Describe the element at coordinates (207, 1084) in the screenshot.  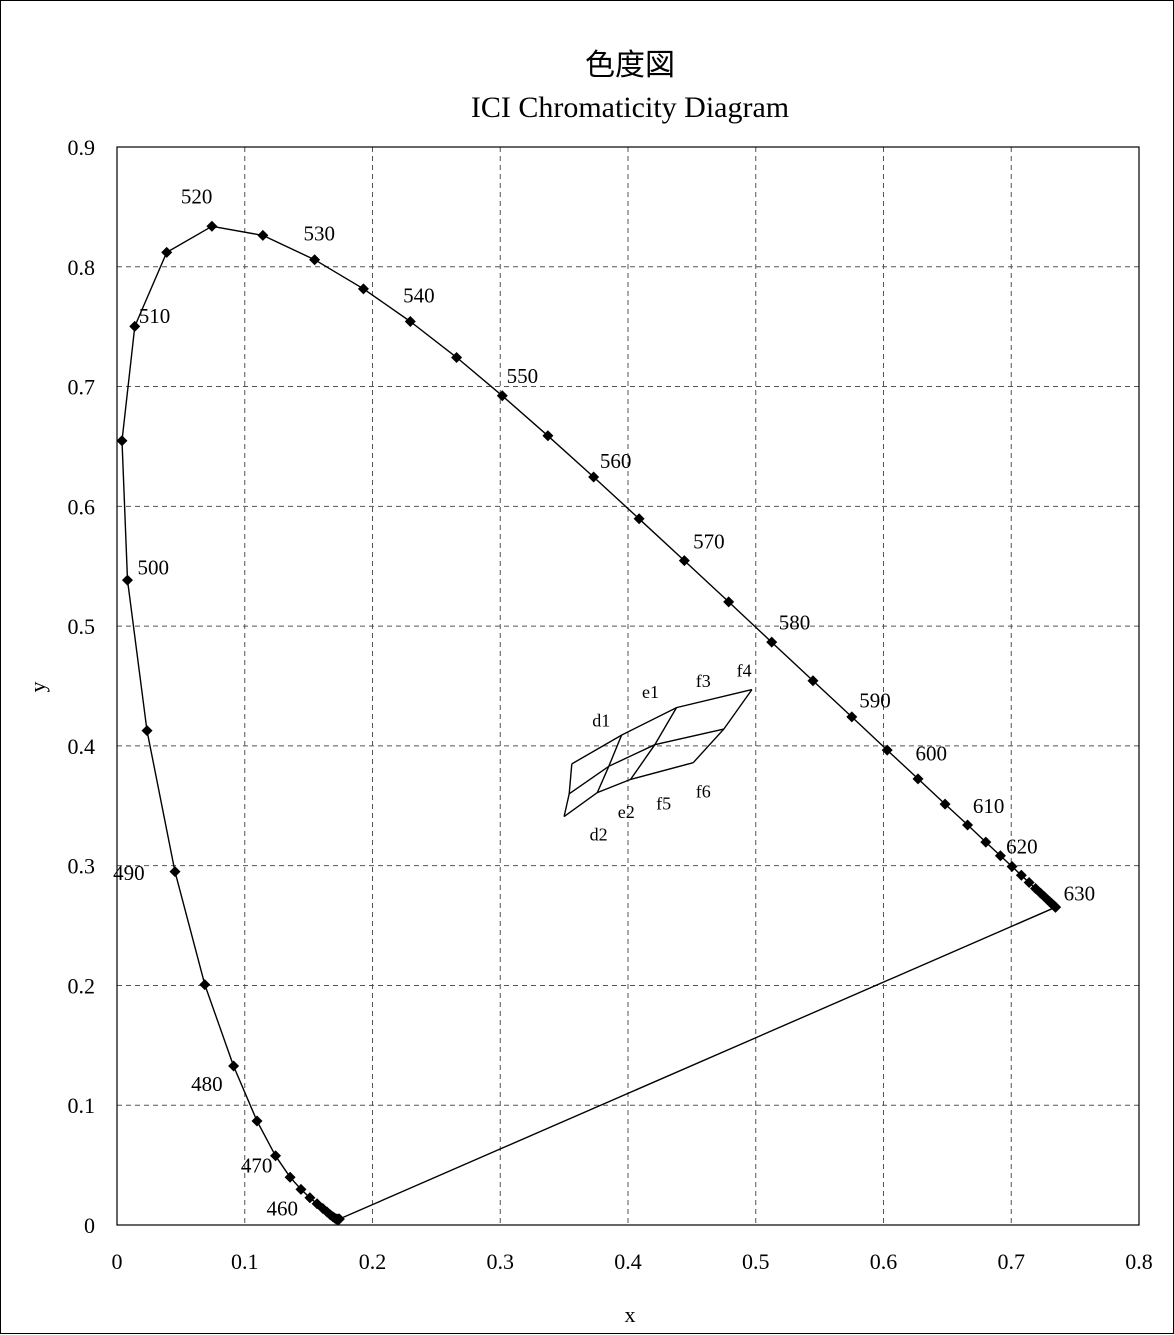
I see `wavelength-label: 480` at that location.